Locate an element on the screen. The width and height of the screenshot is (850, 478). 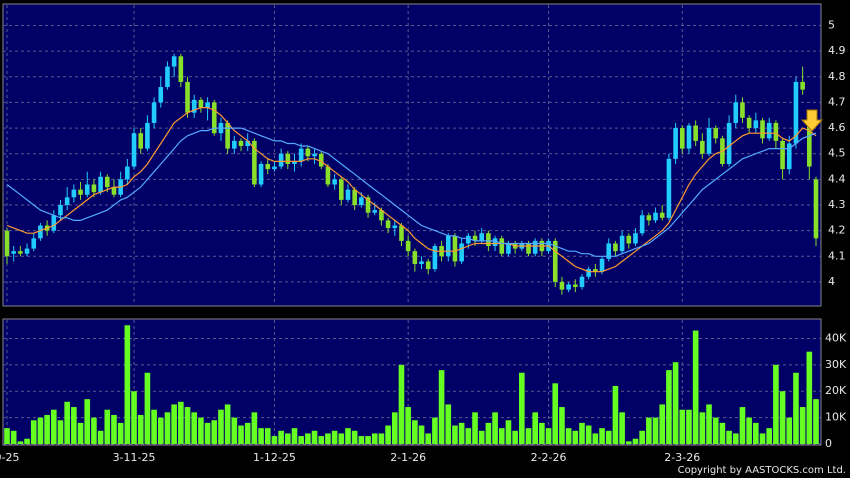
x-tick-label: 2-2-26 is located at coordinates (549, 457).